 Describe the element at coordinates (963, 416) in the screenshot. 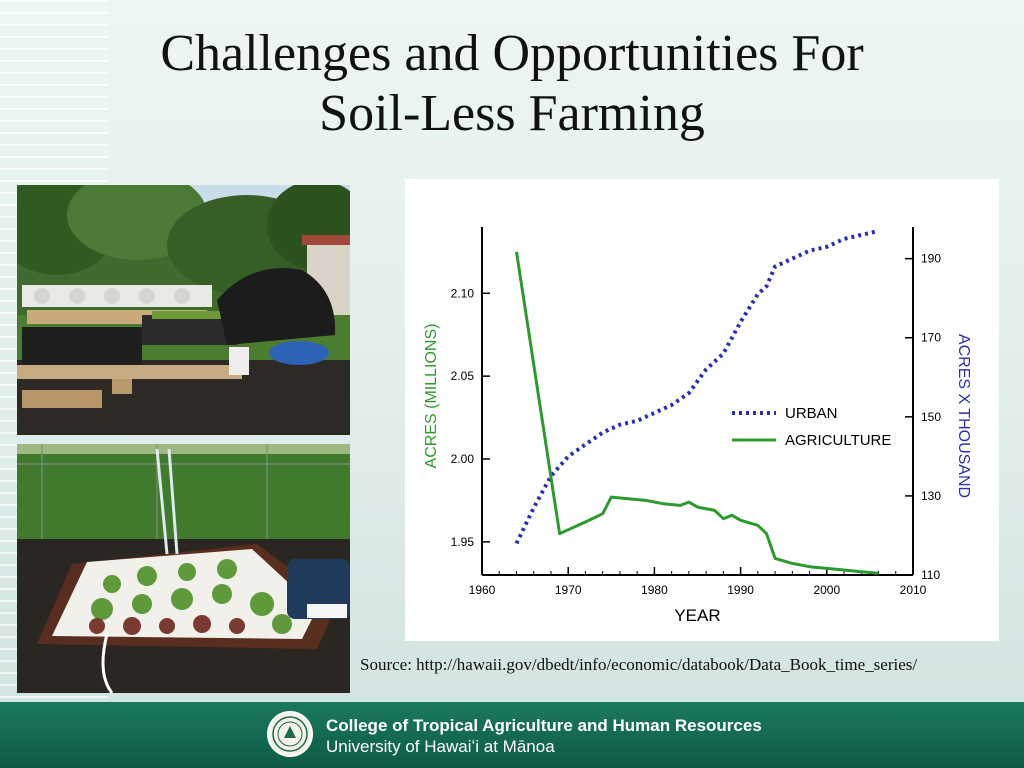

I see `right-y-axis-title: ACRES X THOUSAND` at that location.